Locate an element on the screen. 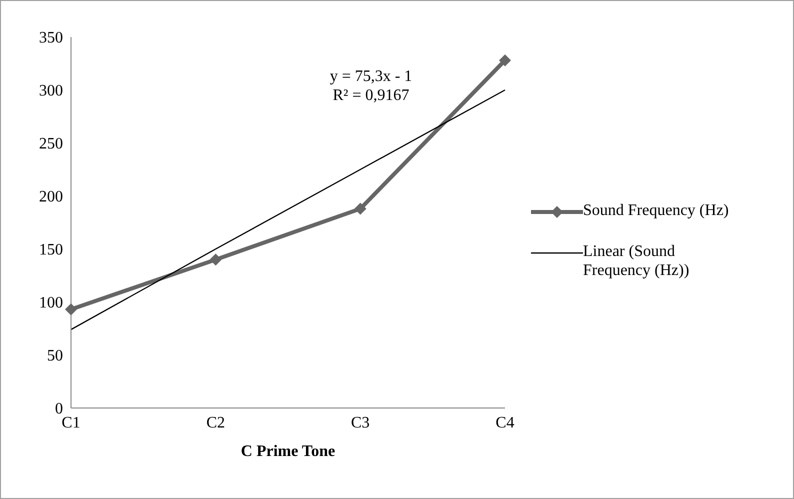  x-tick-label: C2 is located at coordinates (216, 423).